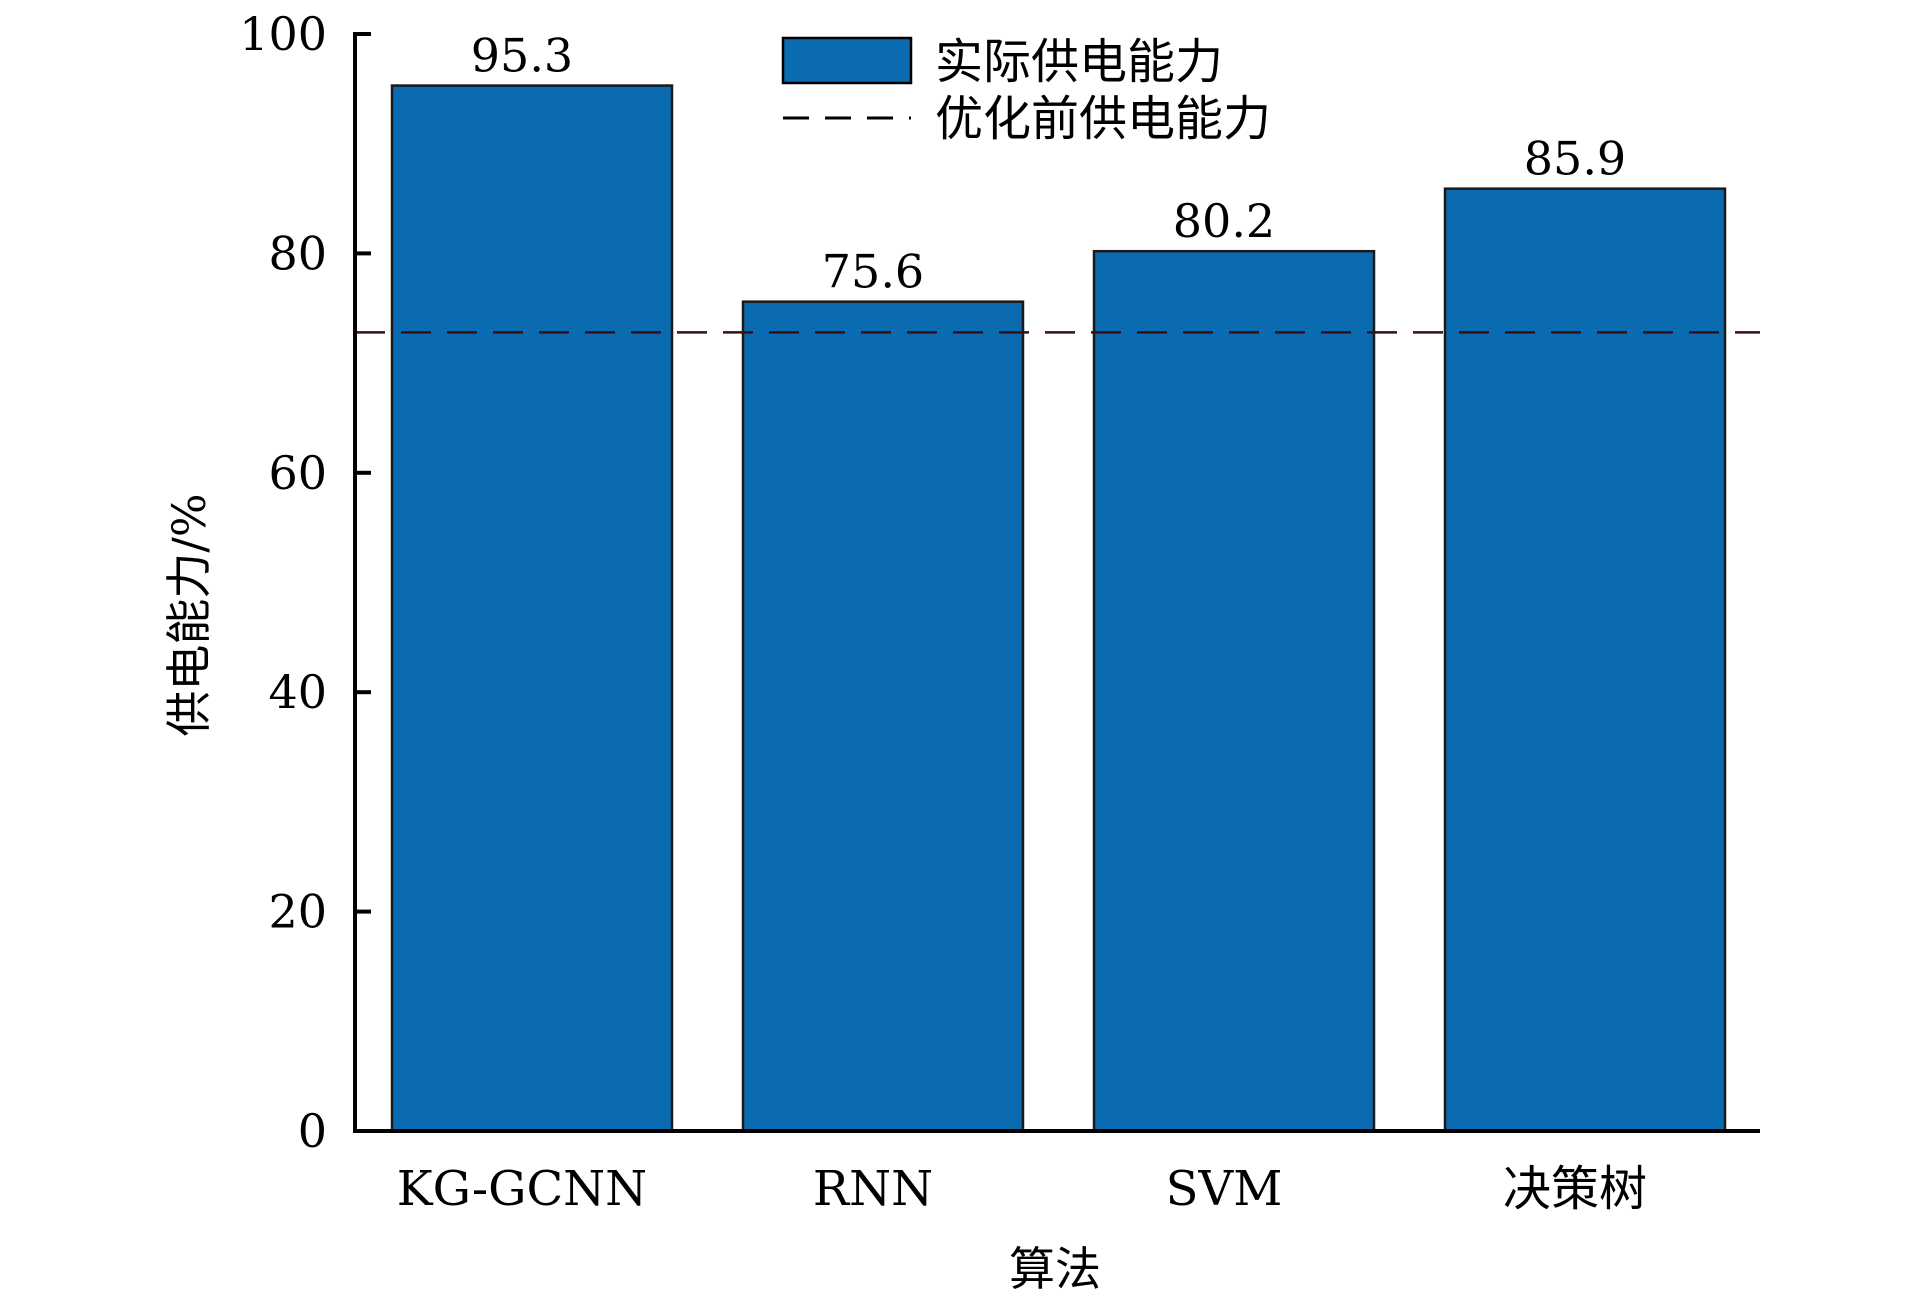 The image size is (1913, 1299). What do you see at coordinates (873, 272) in the screenshot?
I see `data-label-1: 75.6` at bounding box center [873, 272].